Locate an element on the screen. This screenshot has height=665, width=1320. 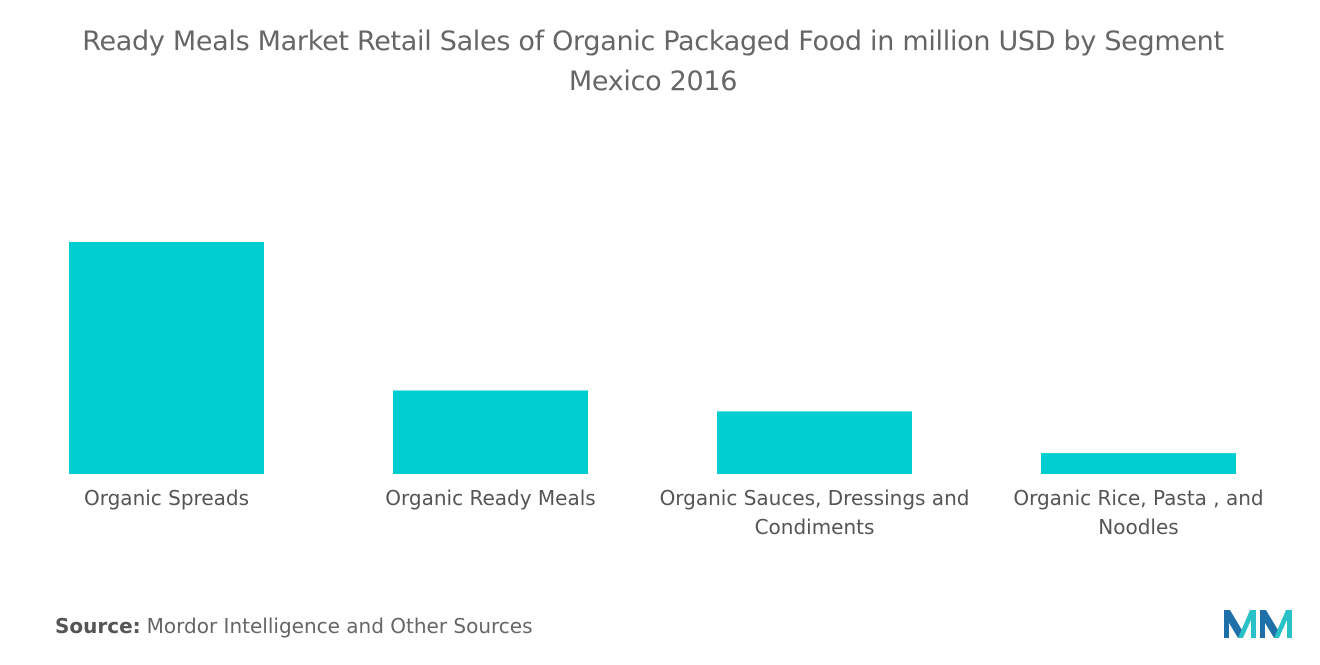
category-label-1: Organic Spreads is located at coordinates (166, 498).